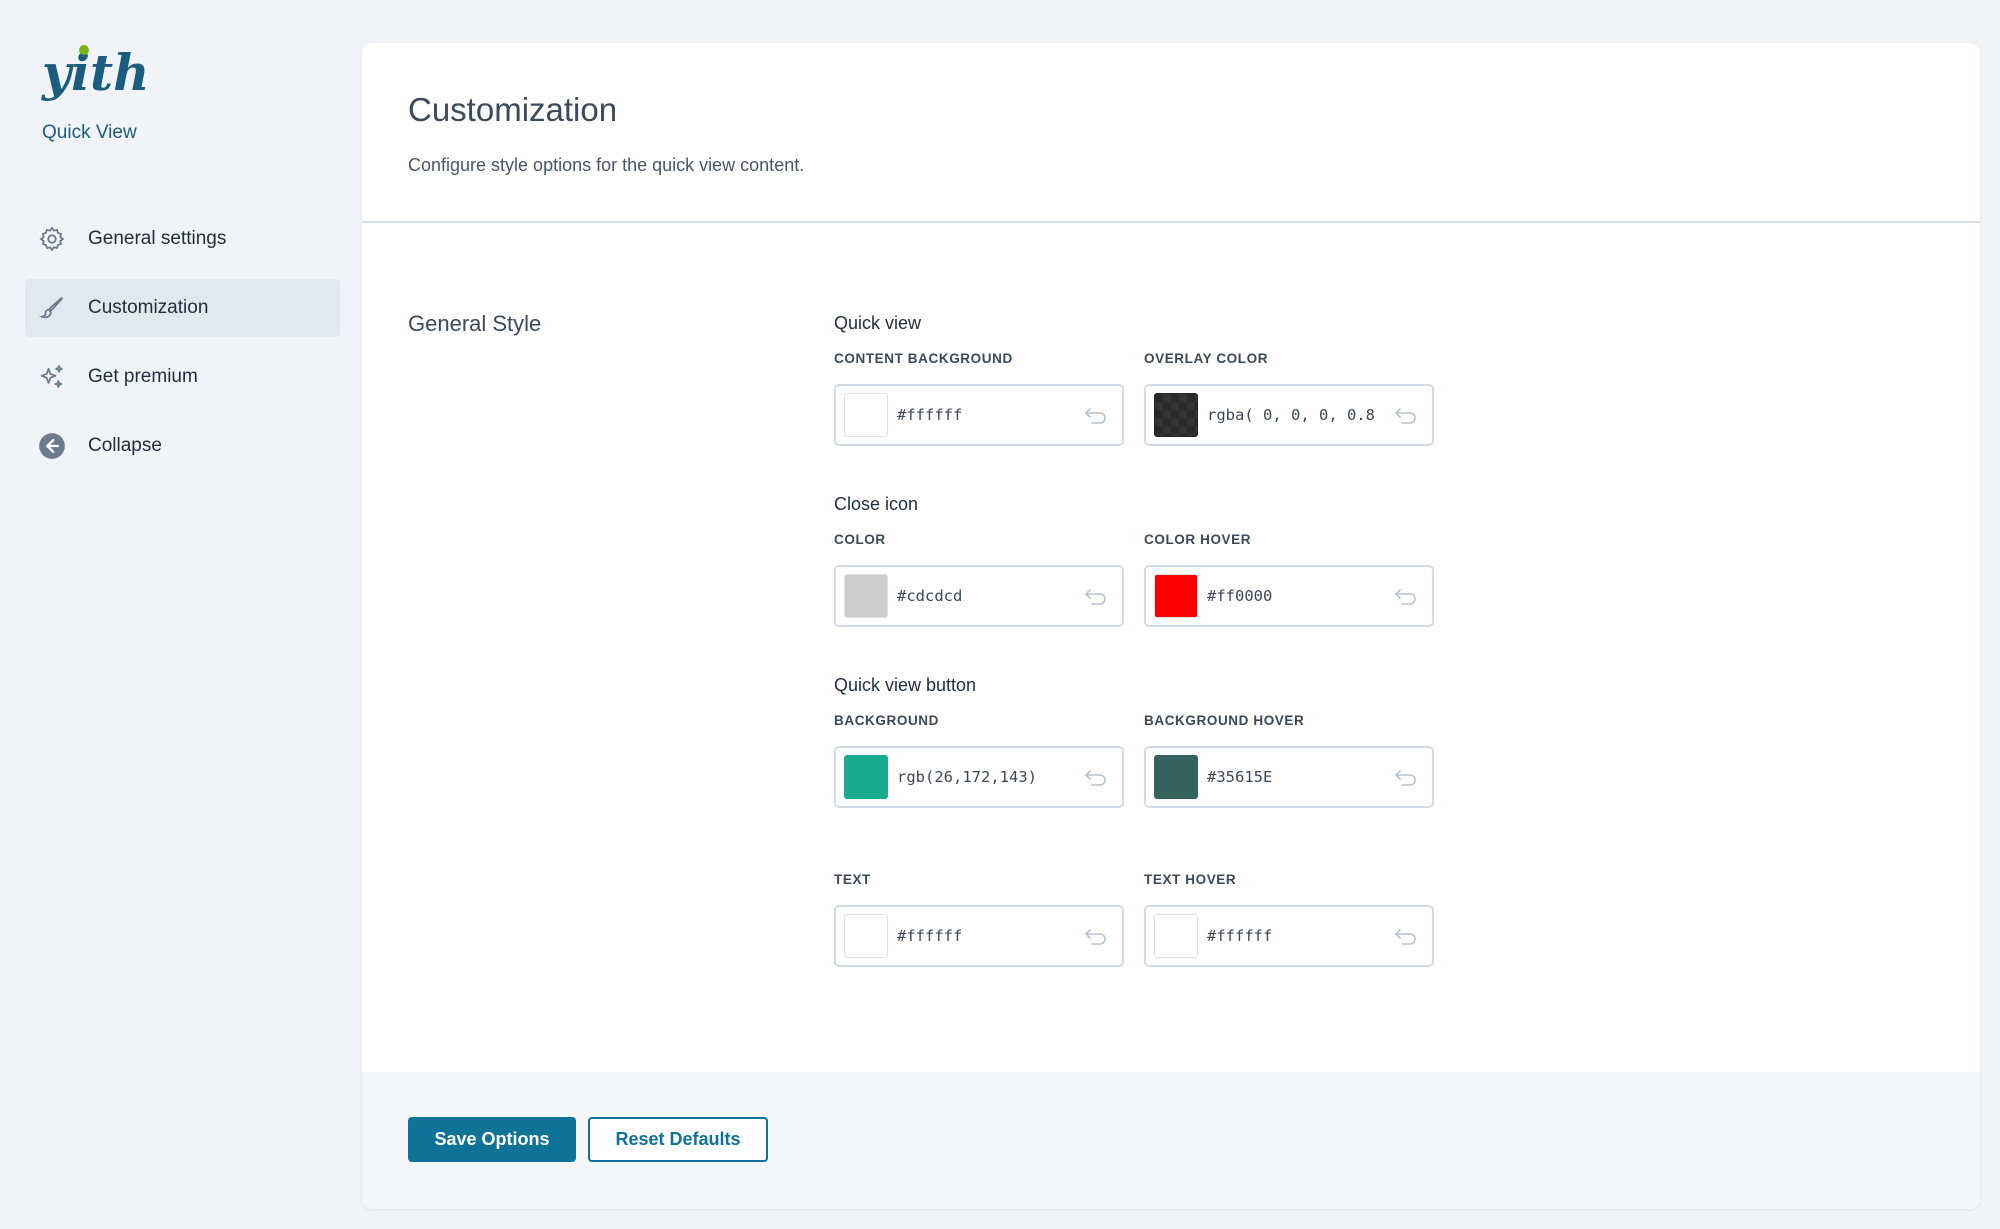  Describe the element at coordinates (475, 323) in the screenshot. I see `section-title: General Style` at that location.